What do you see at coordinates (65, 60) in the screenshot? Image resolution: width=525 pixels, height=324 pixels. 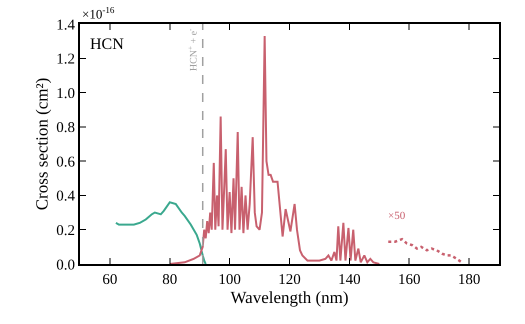 I see `y-tick-label: 1.2` at bounding box center [65, 60].